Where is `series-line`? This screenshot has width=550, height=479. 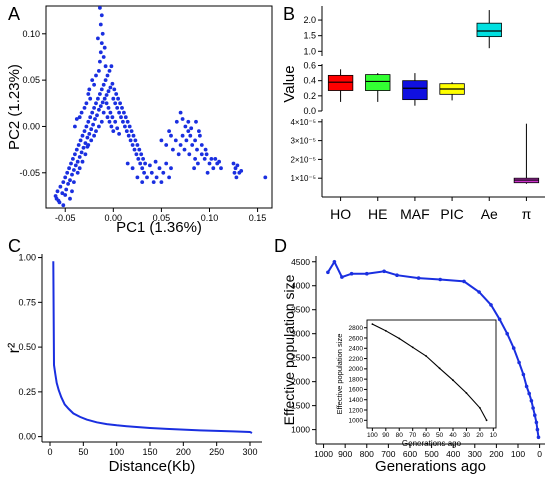
series-line is located at coordinates (152, 347).